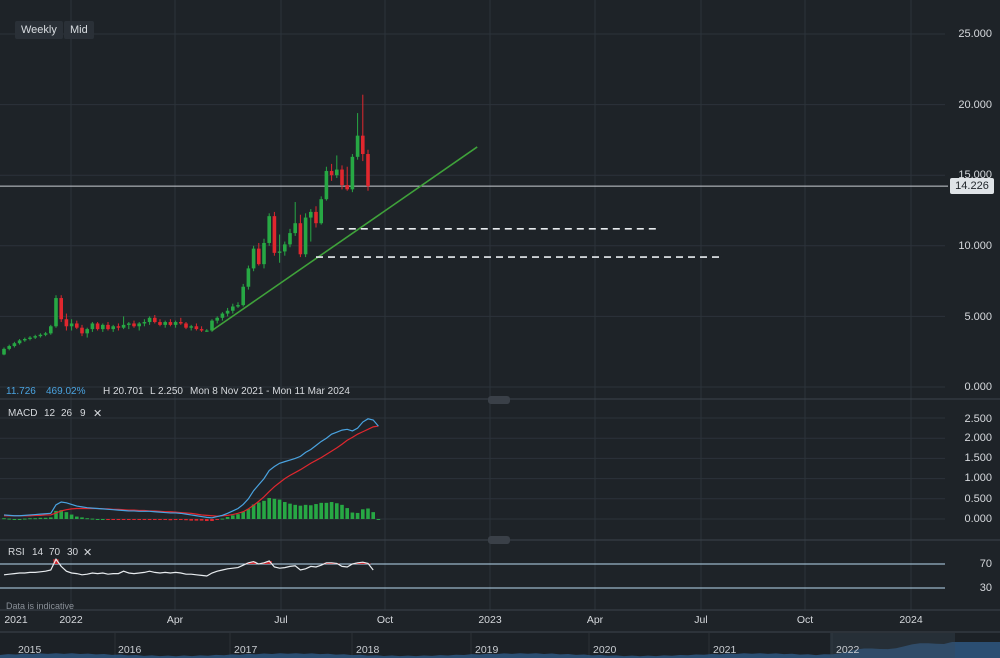  I want to click on macd-param: 9, so click(83, 413).